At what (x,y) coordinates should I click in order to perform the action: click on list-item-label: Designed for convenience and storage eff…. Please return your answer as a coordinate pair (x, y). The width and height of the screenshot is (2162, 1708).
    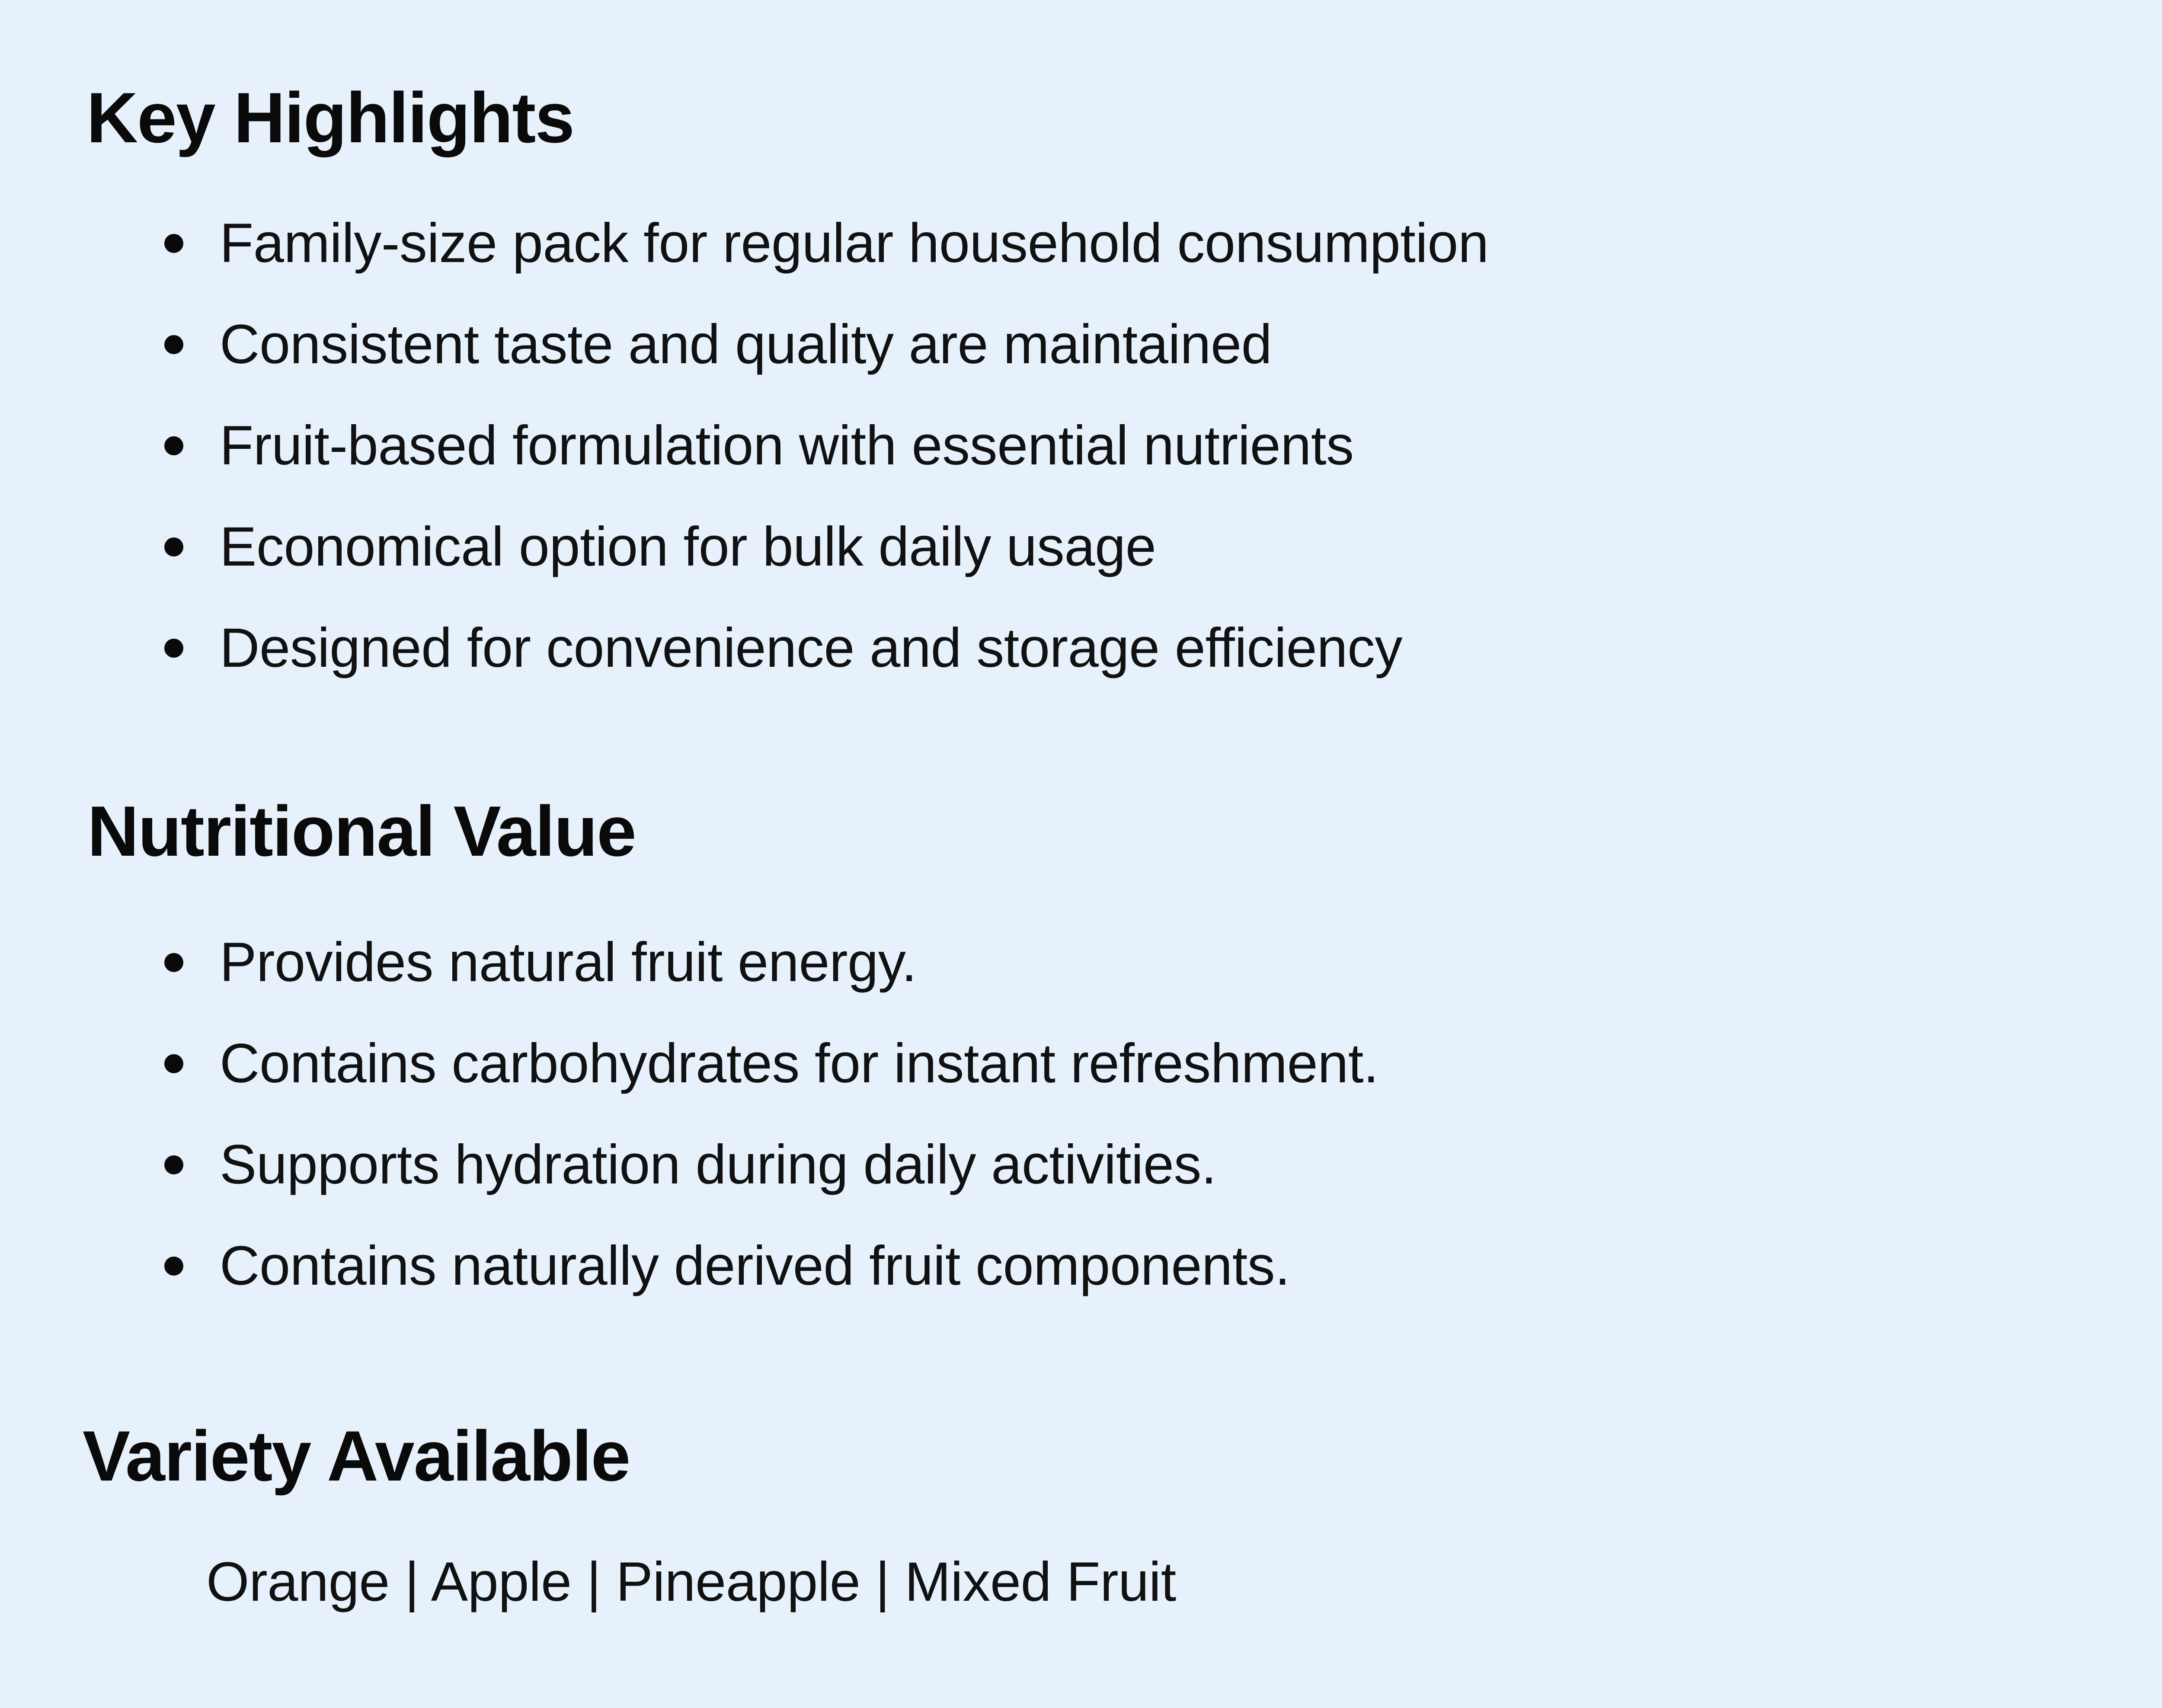
    Looking at the image, I should click on (811, 648).